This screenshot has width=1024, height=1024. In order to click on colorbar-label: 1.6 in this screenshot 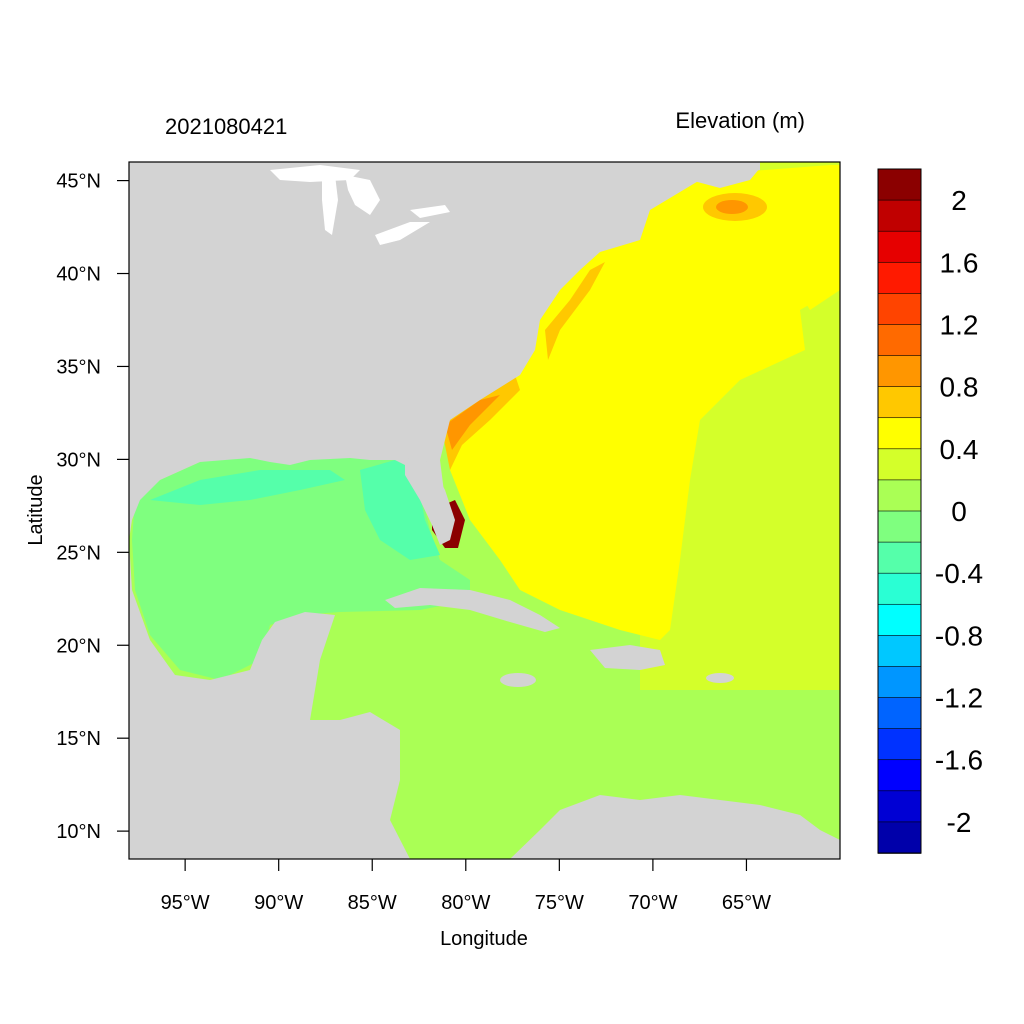, I will do `click(959, 262)`.